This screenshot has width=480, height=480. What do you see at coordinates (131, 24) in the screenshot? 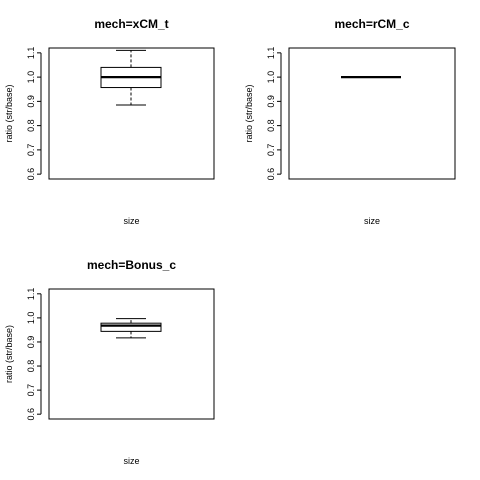
I see `panel-title: mech=xCM_t` at bounding box center [131, 24].